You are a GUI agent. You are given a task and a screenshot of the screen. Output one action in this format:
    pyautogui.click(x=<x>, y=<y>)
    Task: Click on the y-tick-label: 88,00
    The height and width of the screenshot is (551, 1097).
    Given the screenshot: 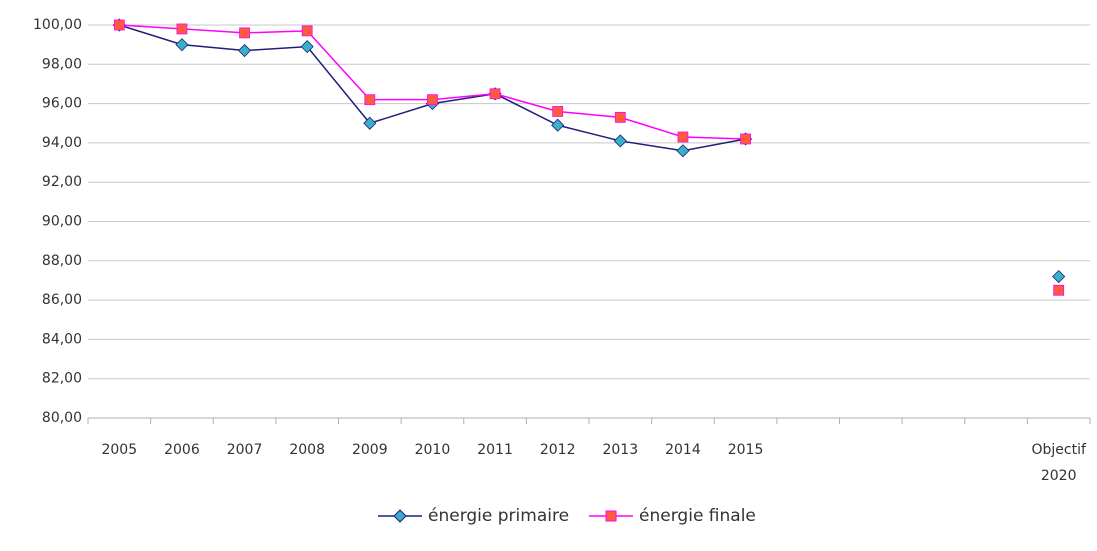 What is the action you would take?
    pyautogui.click(x=62, y=261)
    